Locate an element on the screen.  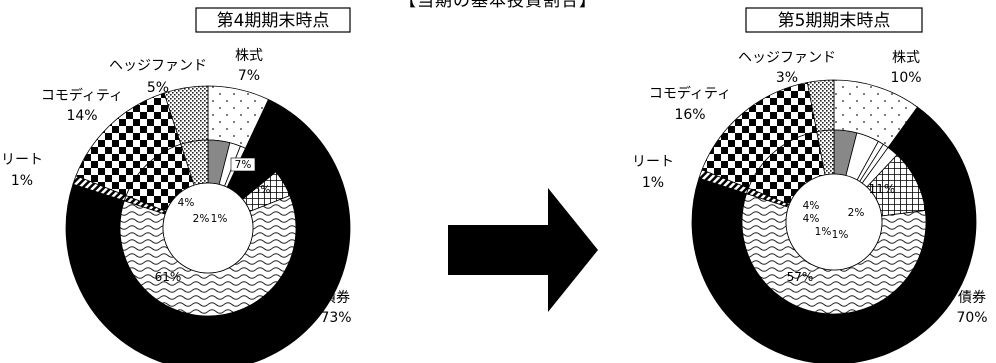
inner-value: 57% is located at coordinates (800, 277).